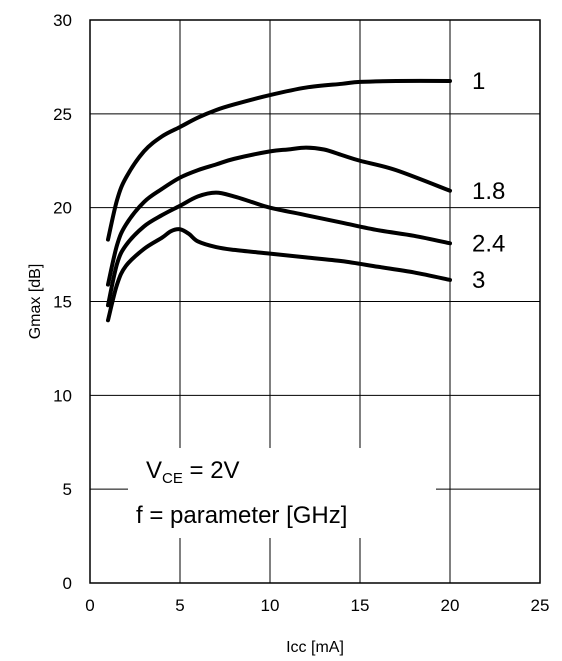 This screenshot has width=562, height=661. I want to click on y-axis-label: Gmax [dB], so click(35, 302).